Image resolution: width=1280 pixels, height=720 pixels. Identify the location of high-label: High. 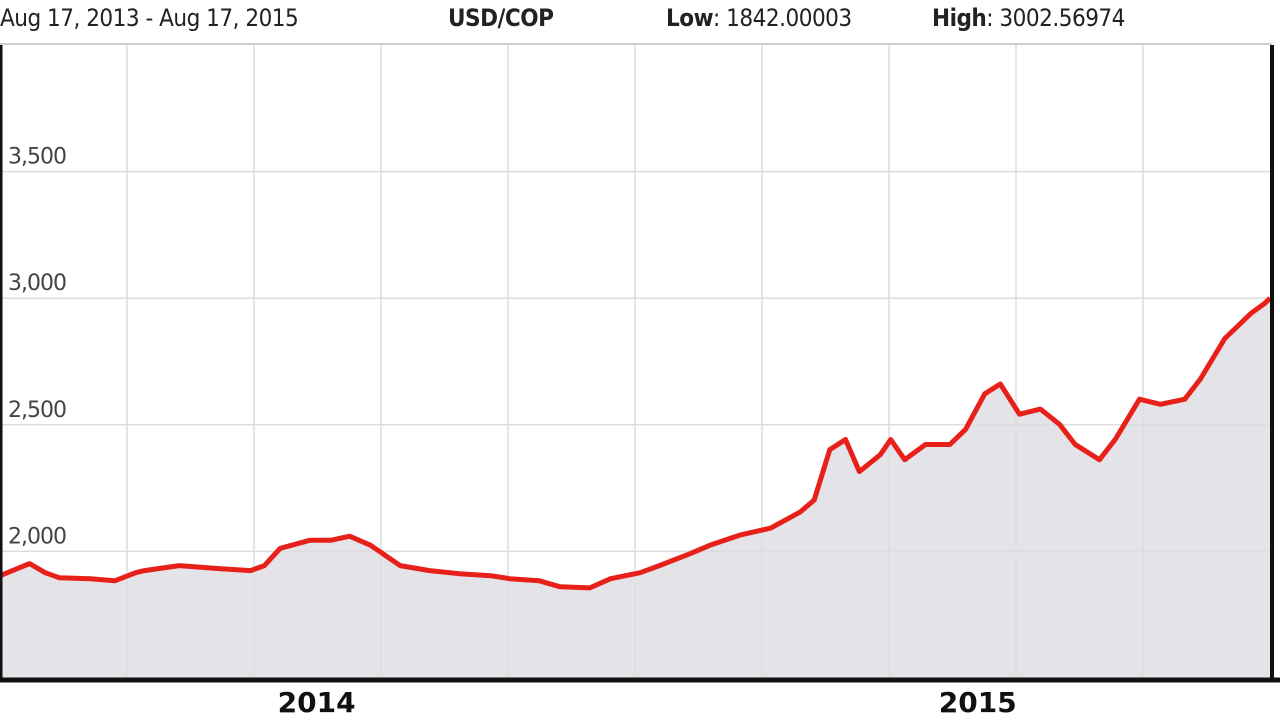
(959, 18).